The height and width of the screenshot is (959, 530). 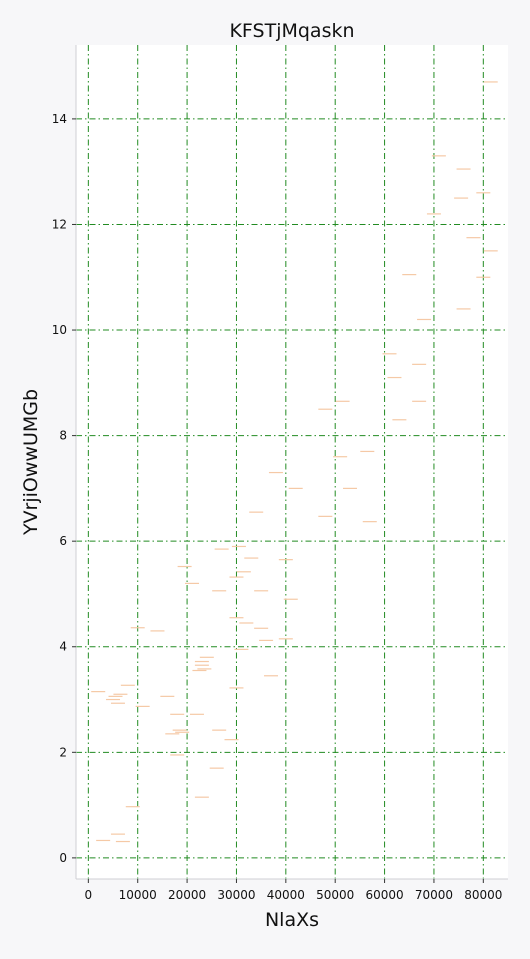 I want to click on y-tick-label: 12, so click(x=59, y=224).